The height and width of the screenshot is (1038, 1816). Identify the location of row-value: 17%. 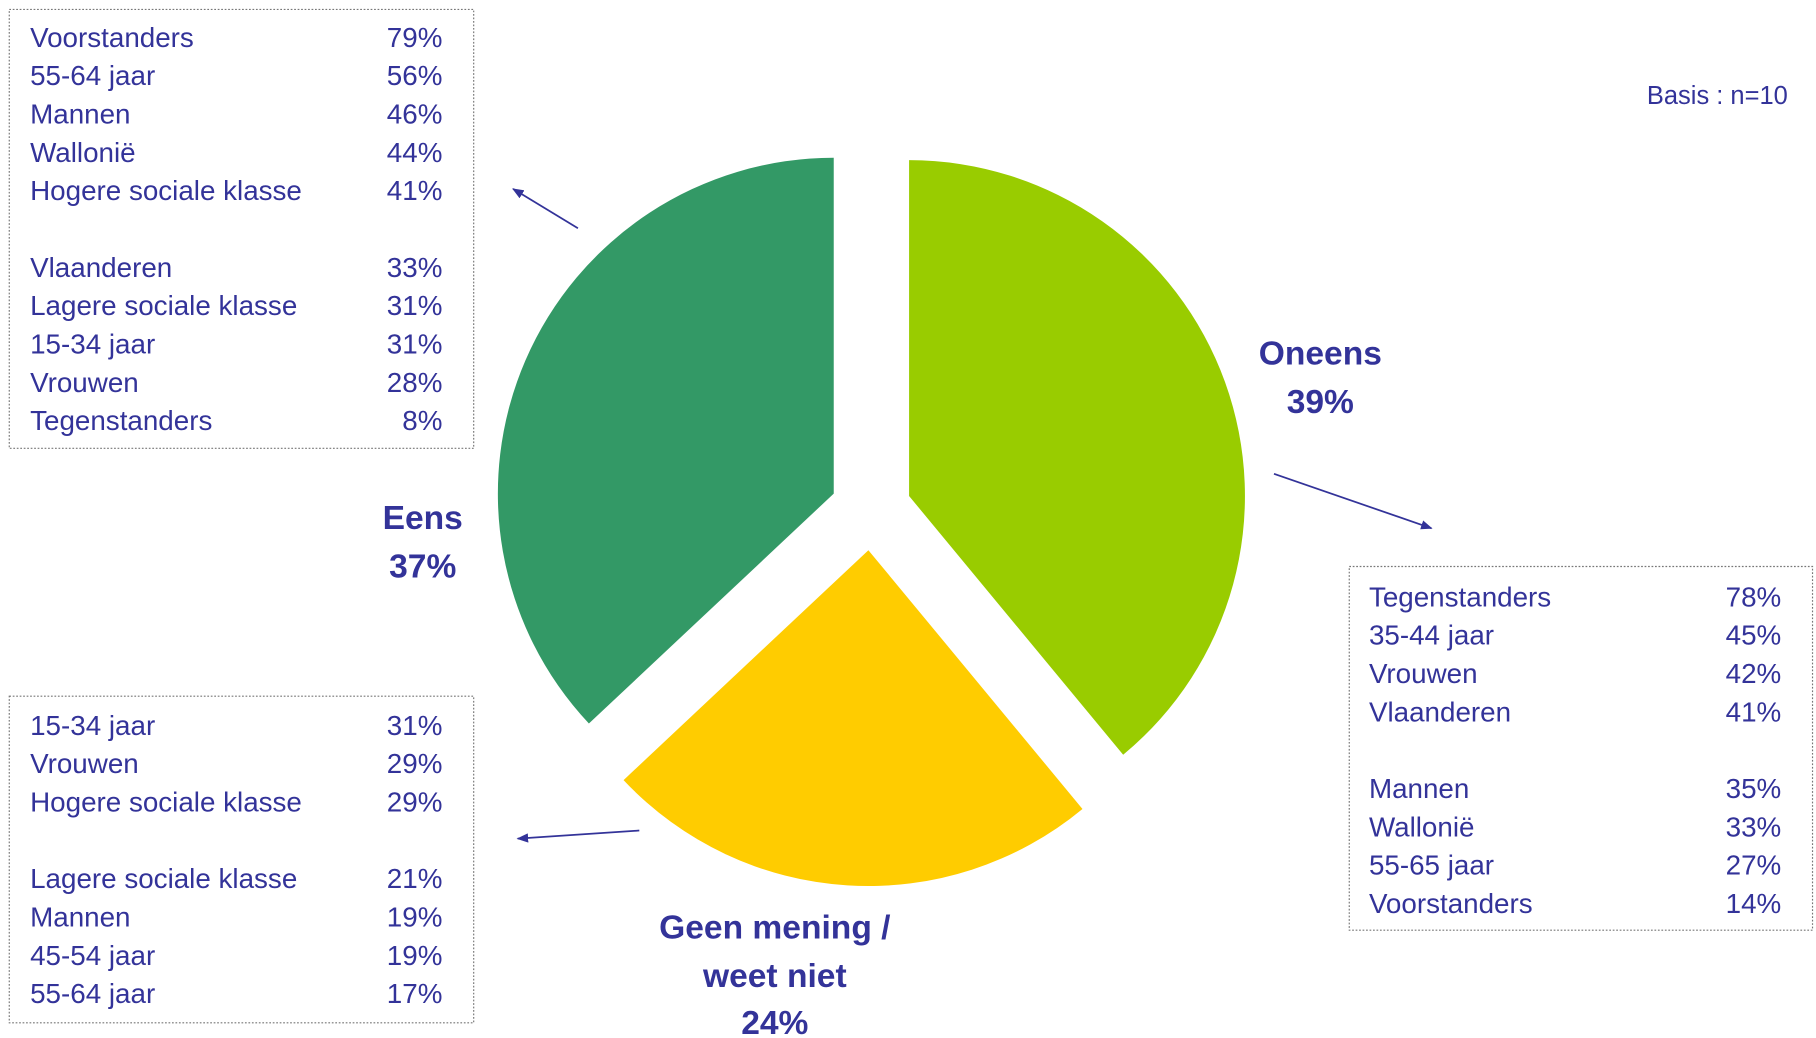
(415, 993).